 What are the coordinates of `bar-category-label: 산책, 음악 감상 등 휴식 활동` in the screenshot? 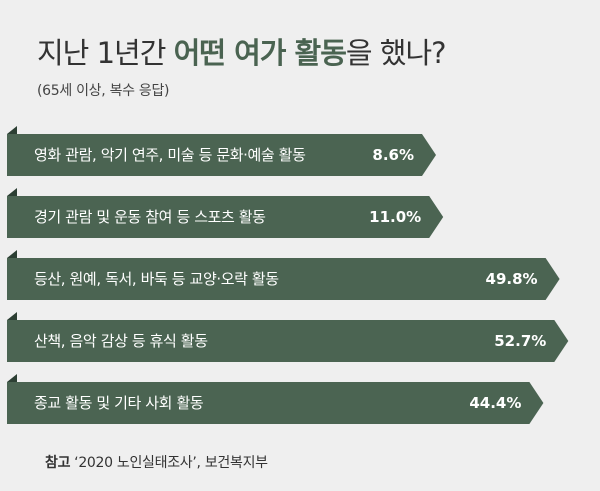 It's located at (121, 341).